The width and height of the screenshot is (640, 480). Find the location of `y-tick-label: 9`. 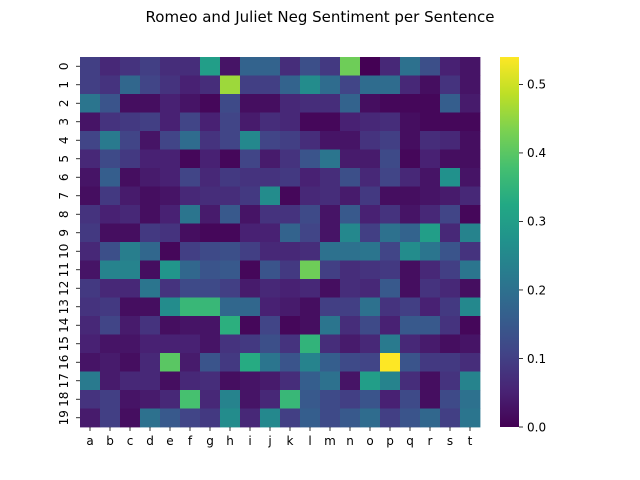

y-tick-label: 9 is located at coordinates (64, 233).